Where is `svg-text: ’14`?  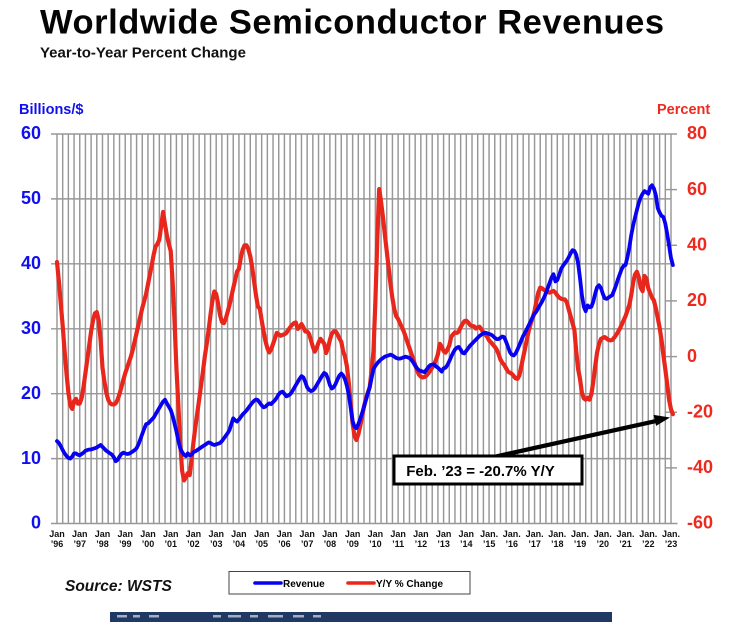
svg-text: ’14 is located at coordinates (466, 544).